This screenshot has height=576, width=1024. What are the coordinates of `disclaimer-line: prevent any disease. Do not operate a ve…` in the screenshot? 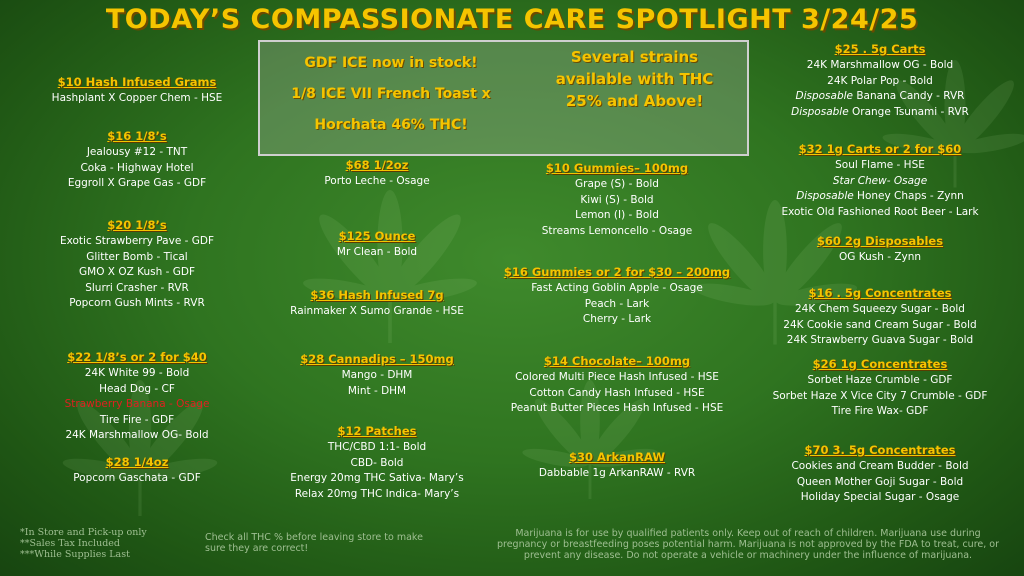 It's located at (748, 555).